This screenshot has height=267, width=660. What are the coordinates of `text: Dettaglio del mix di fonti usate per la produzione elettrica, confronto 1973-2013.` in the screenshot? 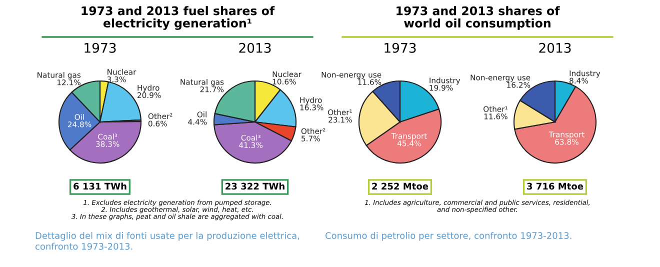 It's located at (168, 241).